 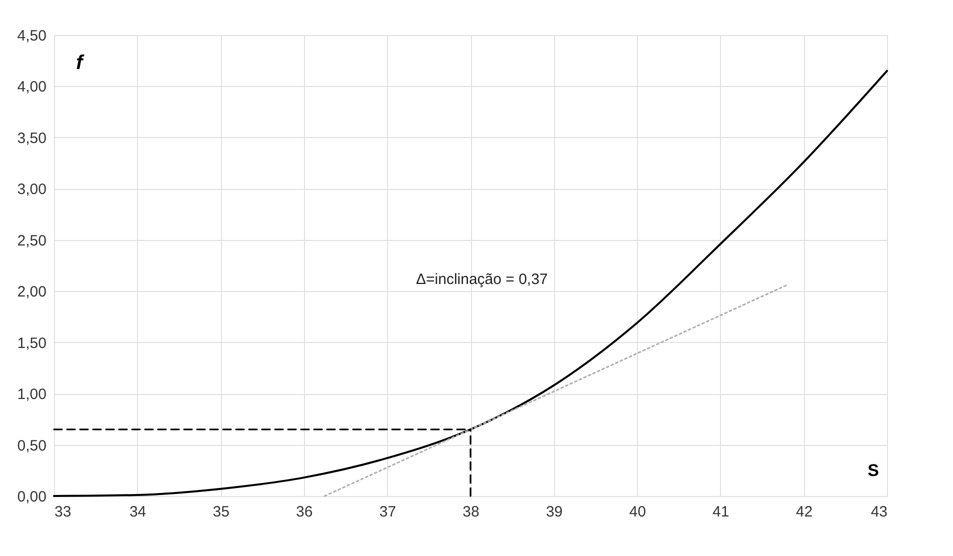 What do you see at coordinates (554, 512) in the screenshot?
I see `x-tick-label: 39` at bounding box center [554, 512].